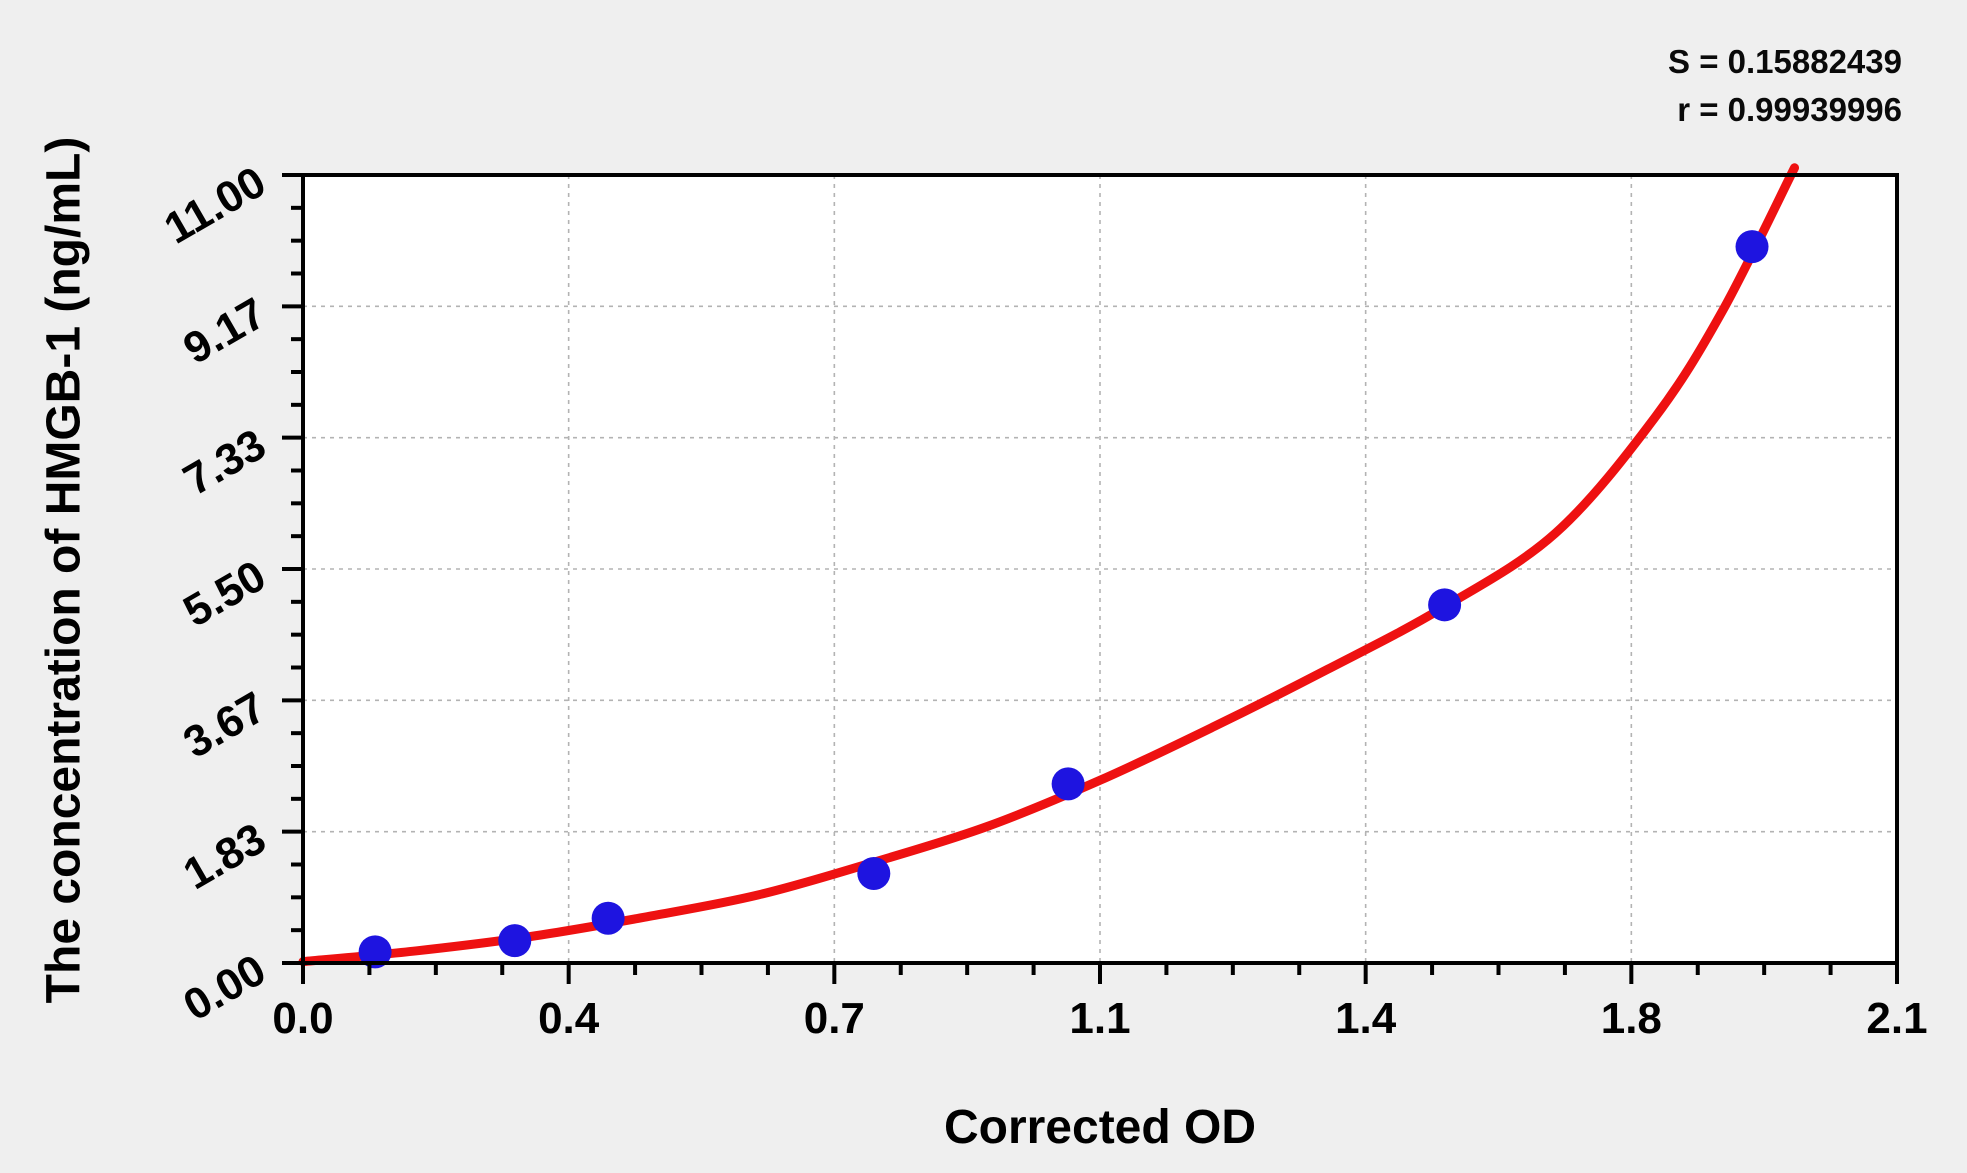  Describe the element at coordinates (1100, 1127) in the screenshot. I see `x-axis-title: Corrected OD` at that location.